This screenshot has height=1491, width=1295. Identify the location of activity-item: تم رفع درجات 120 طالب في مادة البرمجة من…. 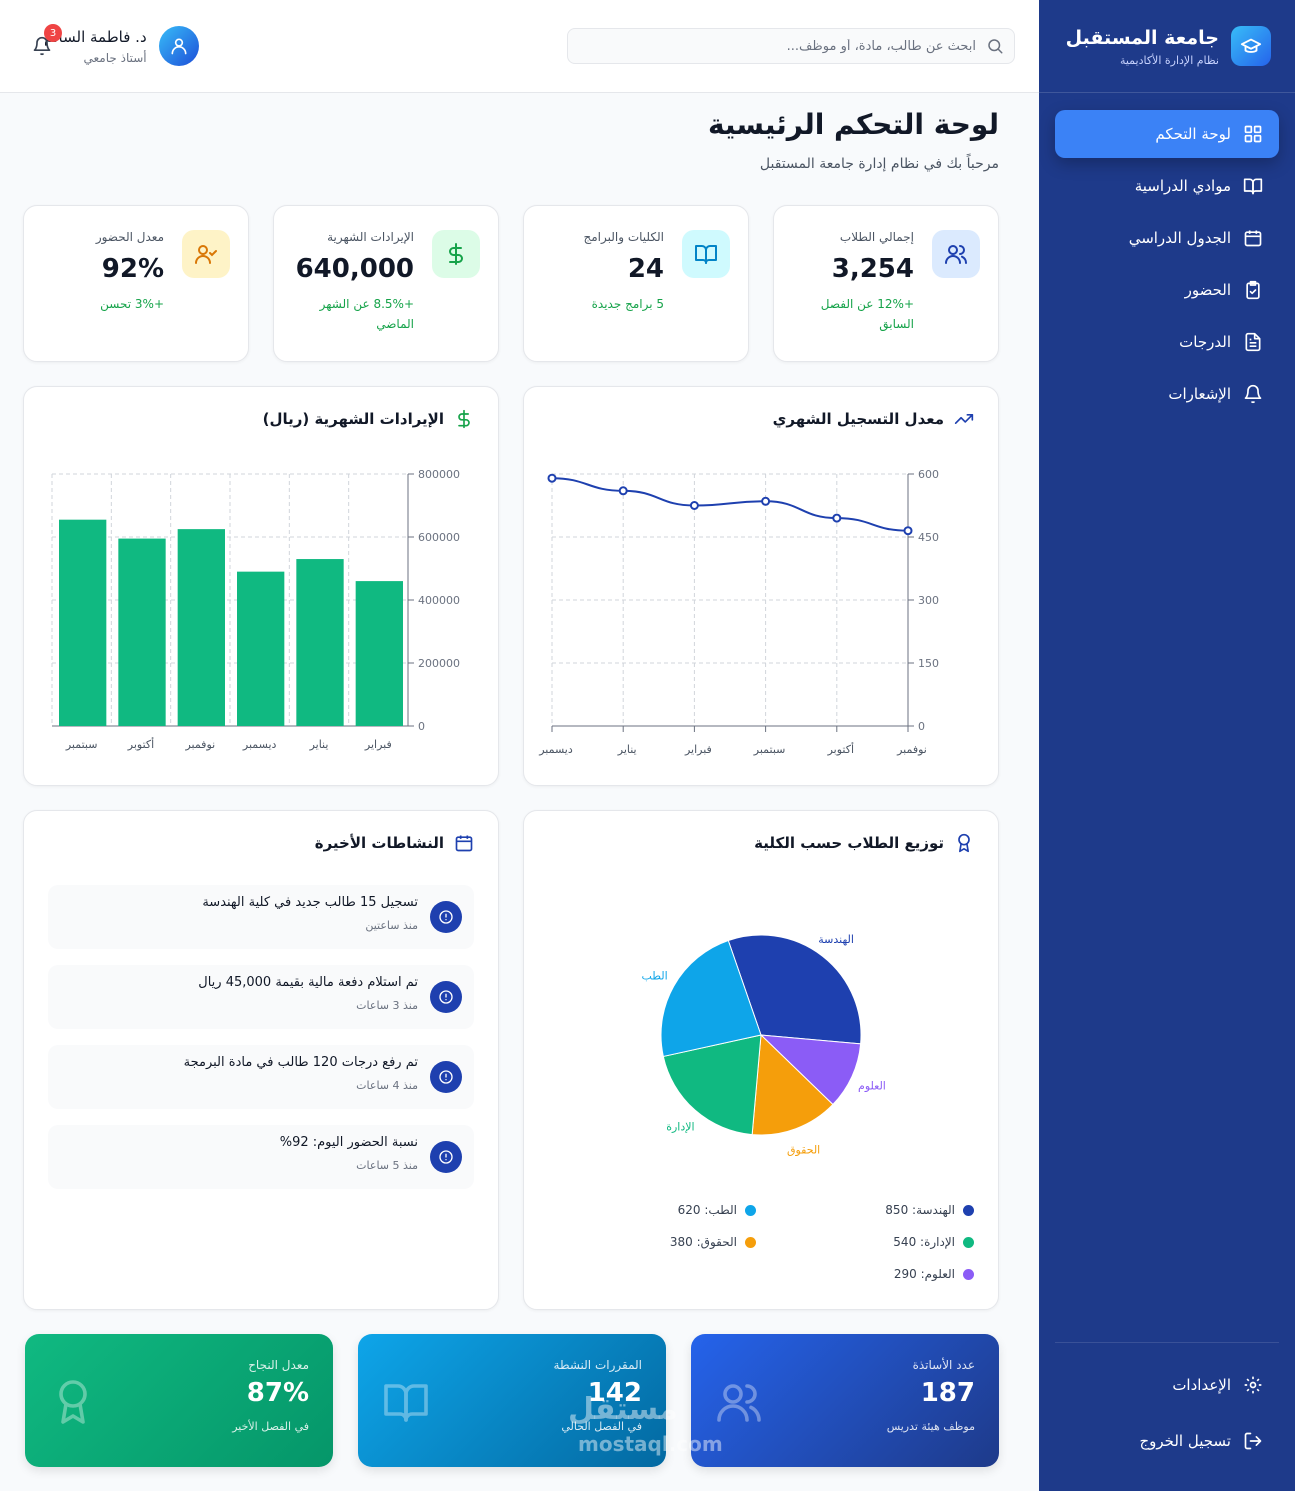
(261, 1077).